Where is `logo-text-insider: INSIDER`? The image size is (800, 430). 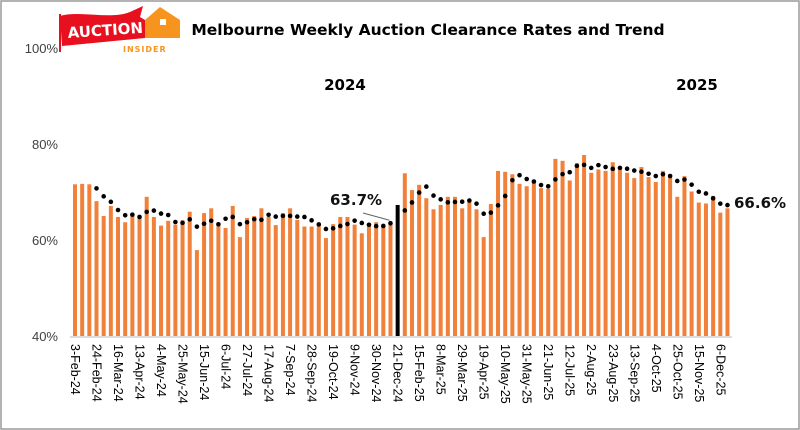
logo-text-insider: INSIDER is located at coordinates (145, 49).